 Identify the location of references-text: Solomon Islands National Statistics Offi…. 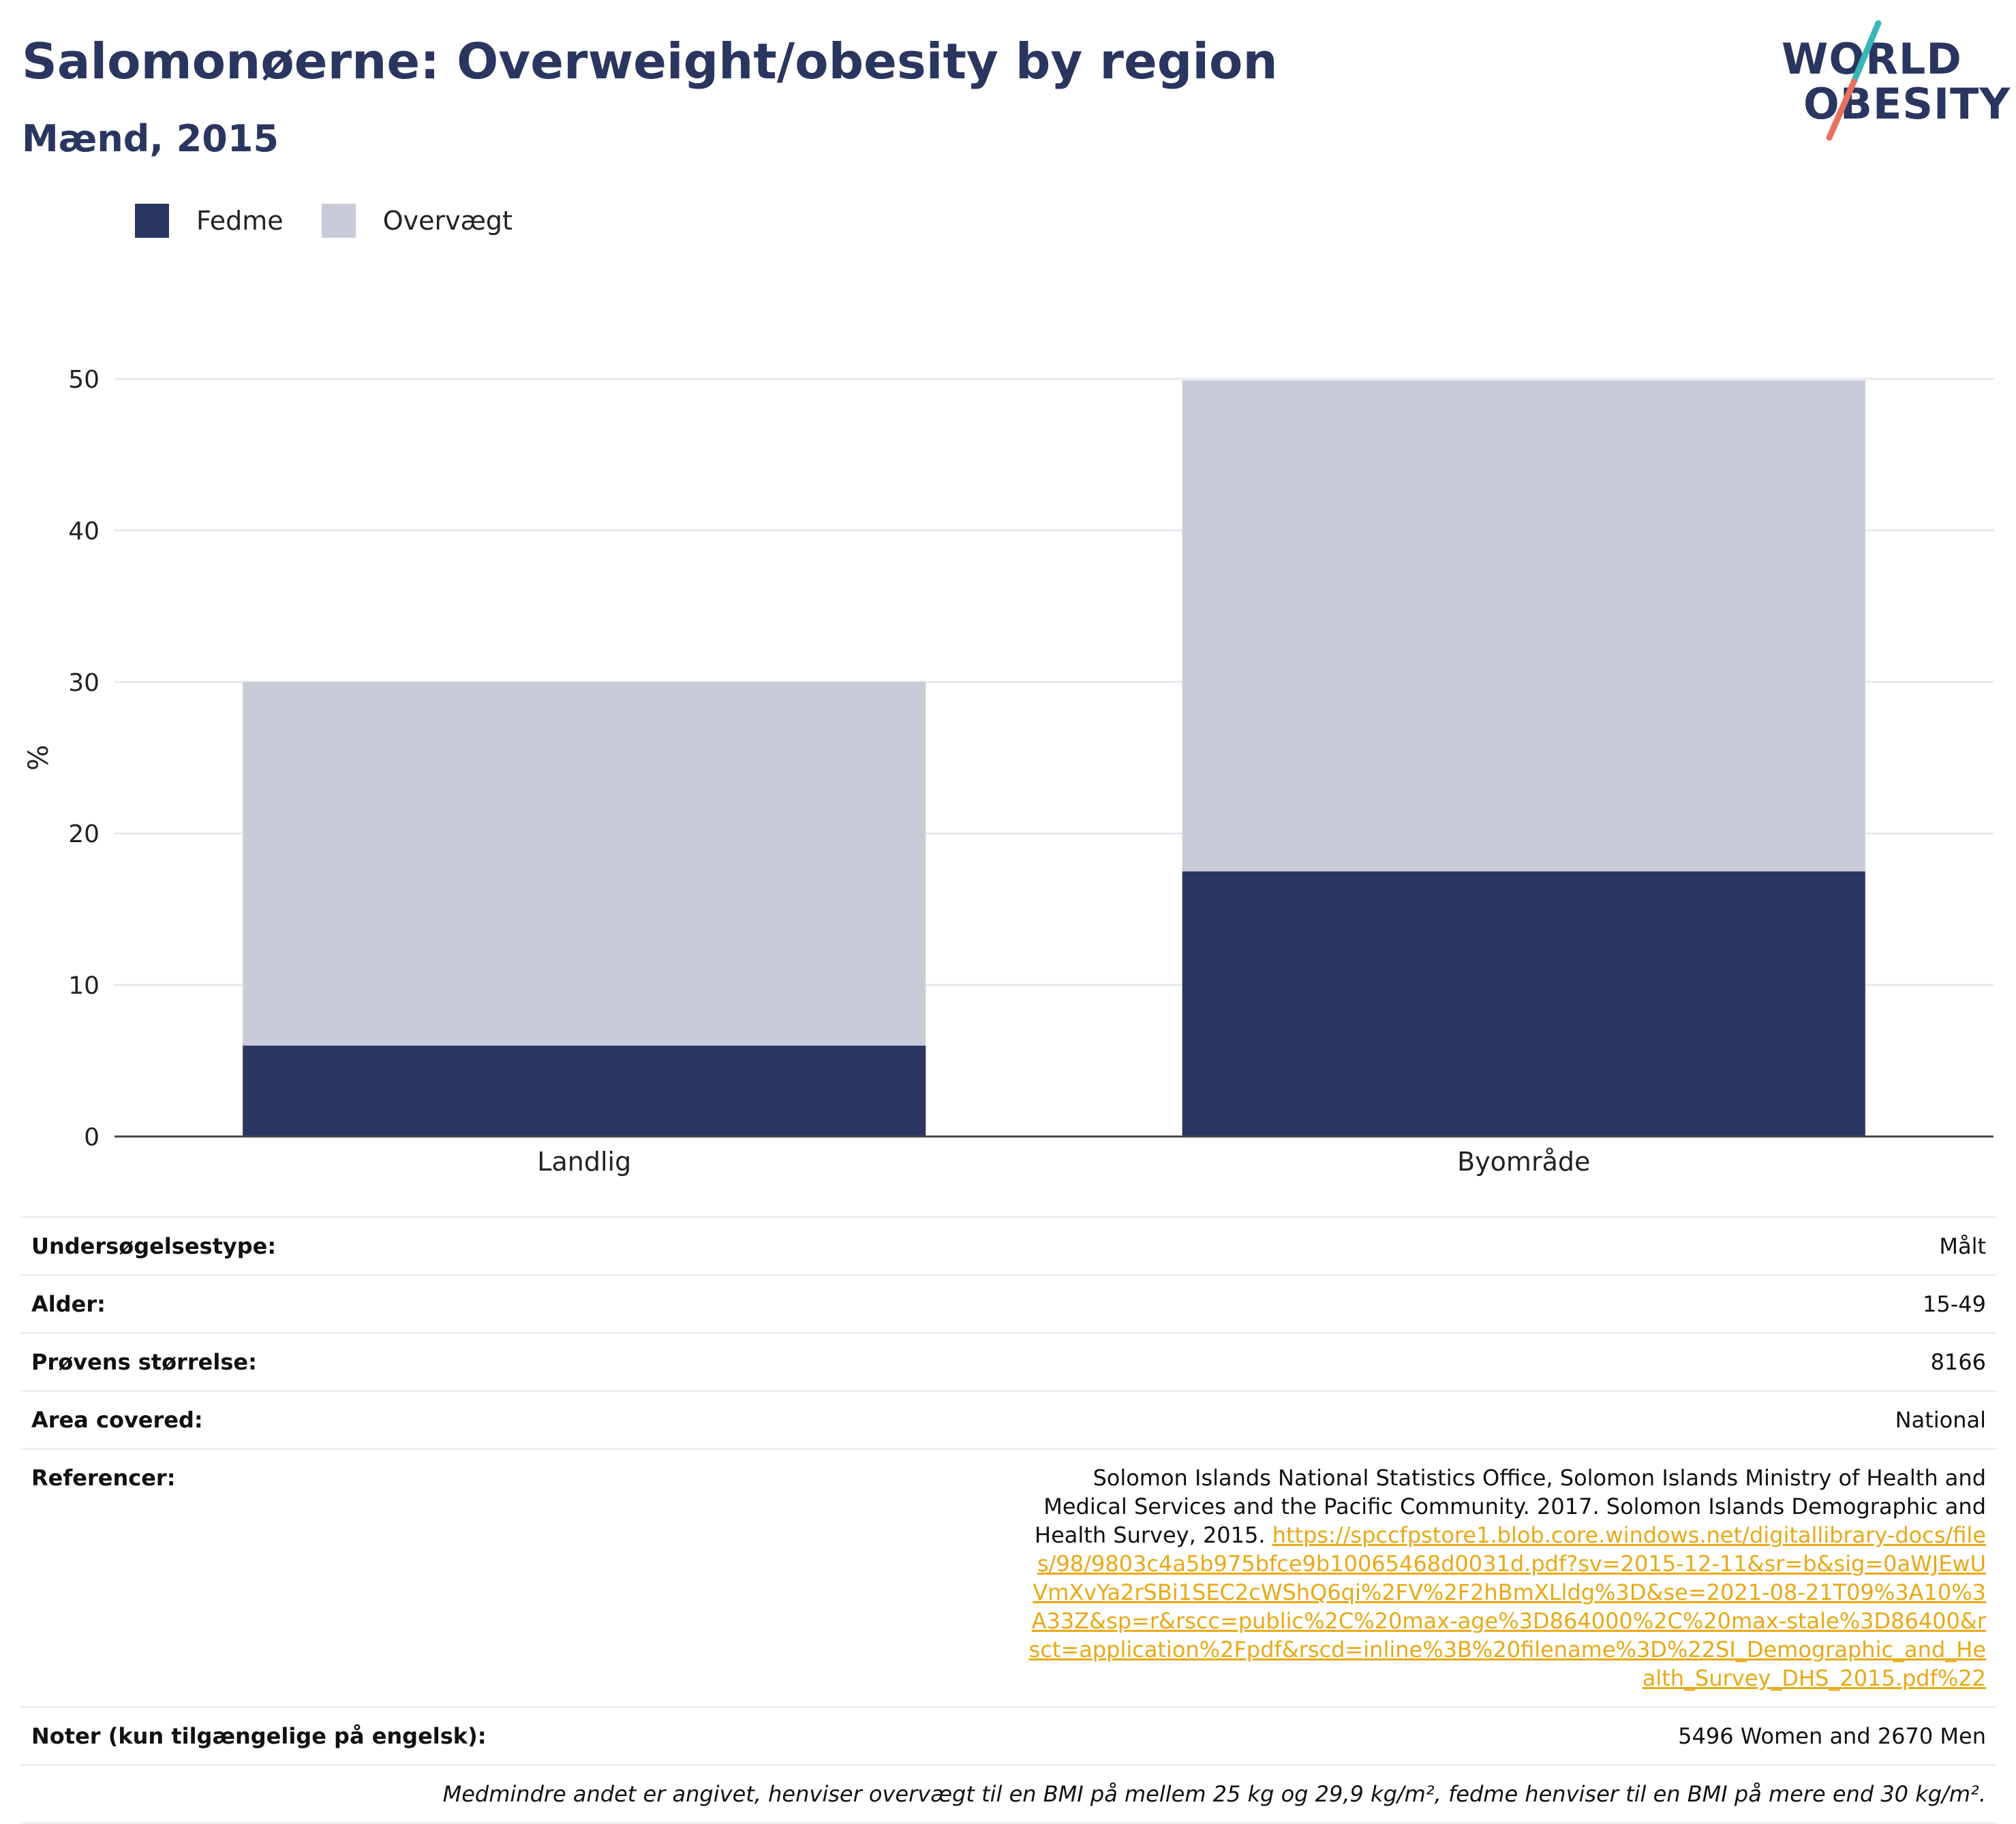
(1510, 1506).